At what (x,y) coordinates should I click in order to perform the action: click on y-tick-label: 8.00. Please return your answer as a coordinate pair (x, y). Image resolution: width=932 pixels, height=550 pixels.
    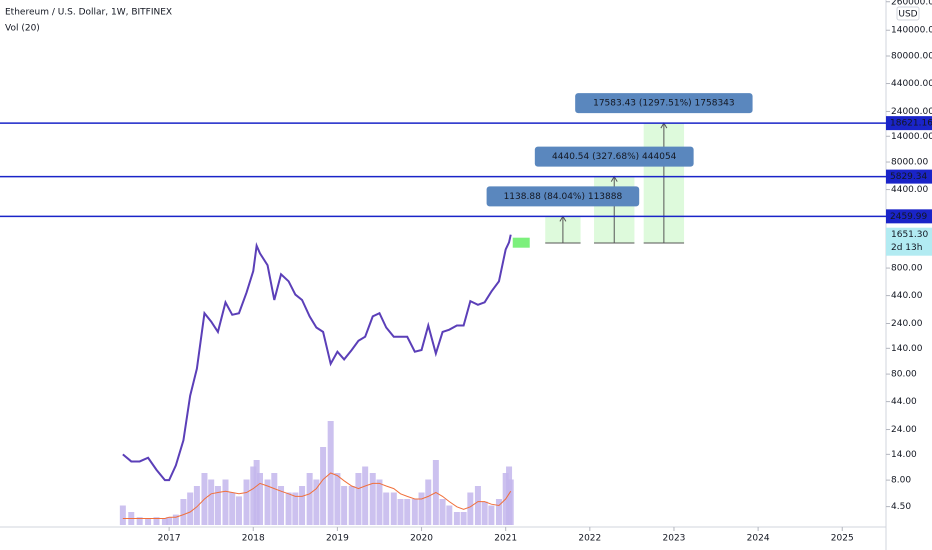
    Looking at the image, I should click on (901, 481).